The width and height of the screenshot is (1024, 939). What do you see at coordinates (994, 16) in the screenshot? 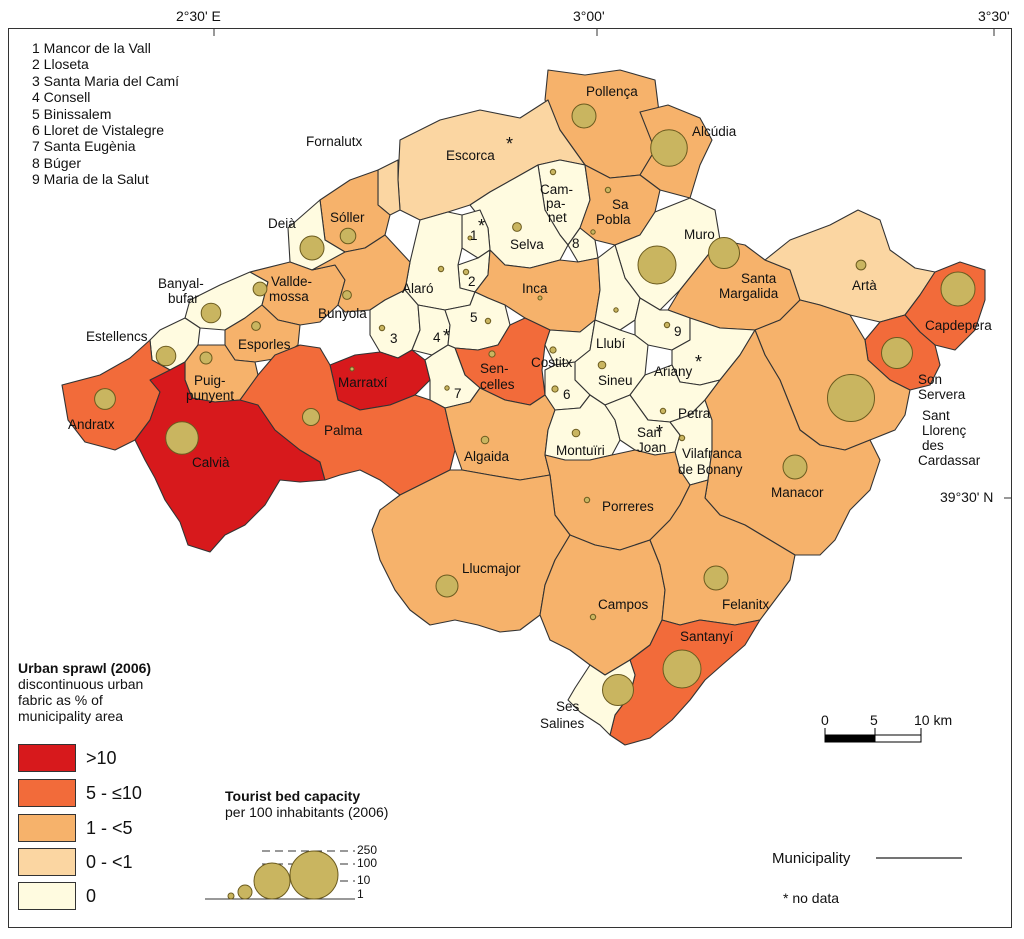
I see `lon-tick-label: 3°30'` at bounding box center [994, 16].